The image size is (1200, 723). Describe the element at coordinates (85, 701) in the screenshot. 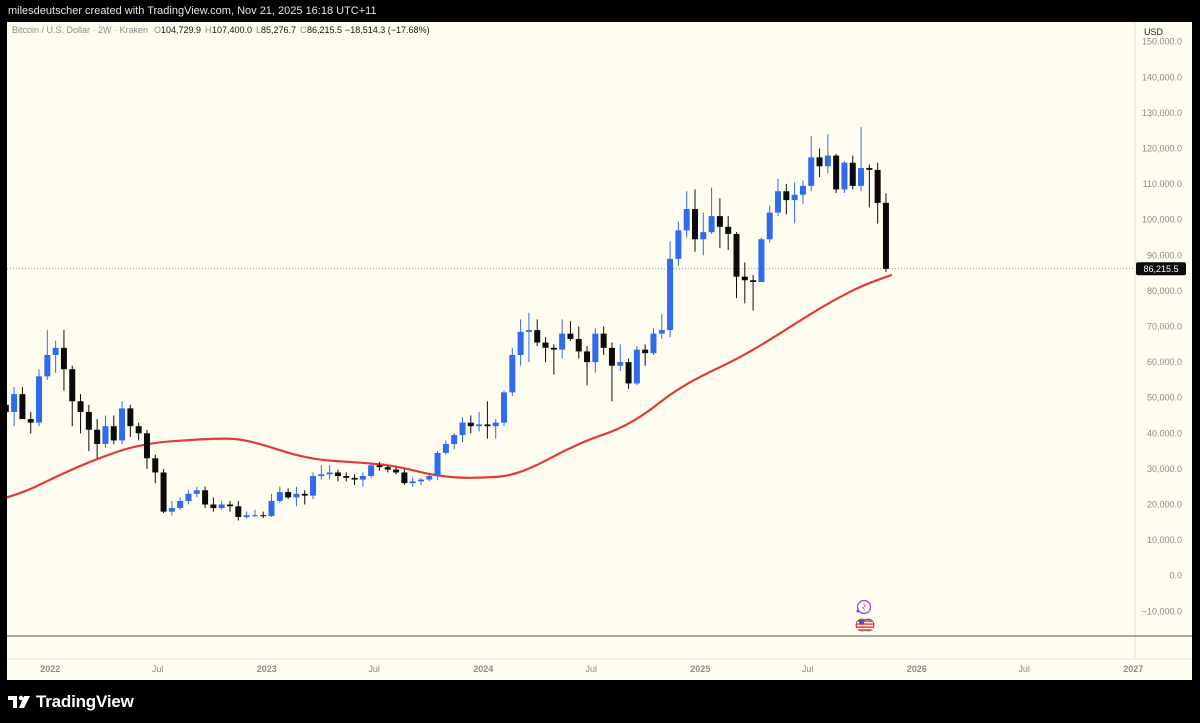

I see `tradingview-logo-text: TradingView` at that location.